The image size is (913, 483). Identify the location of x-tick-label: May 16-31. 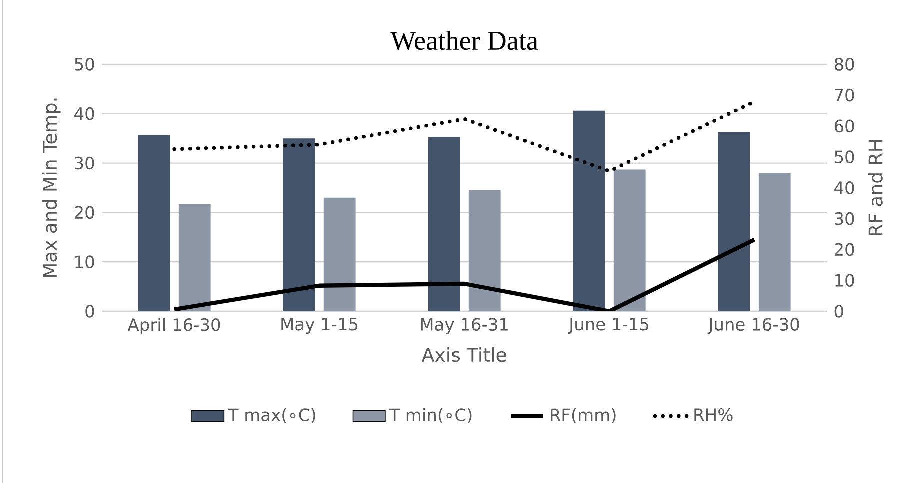
(464, 326).